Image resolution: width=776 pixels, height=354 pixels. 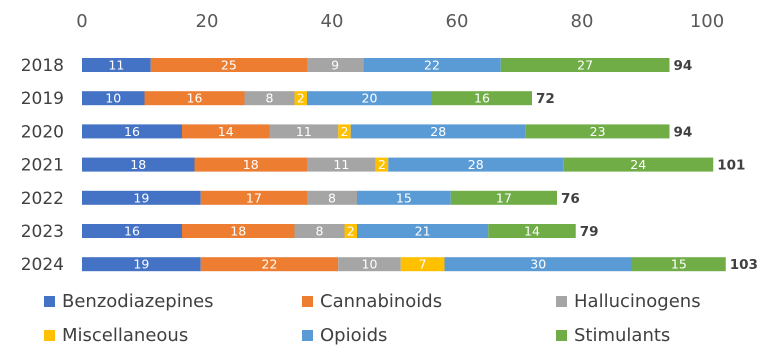 I want to click on category-label: 2022, so click(x=42, y=199).